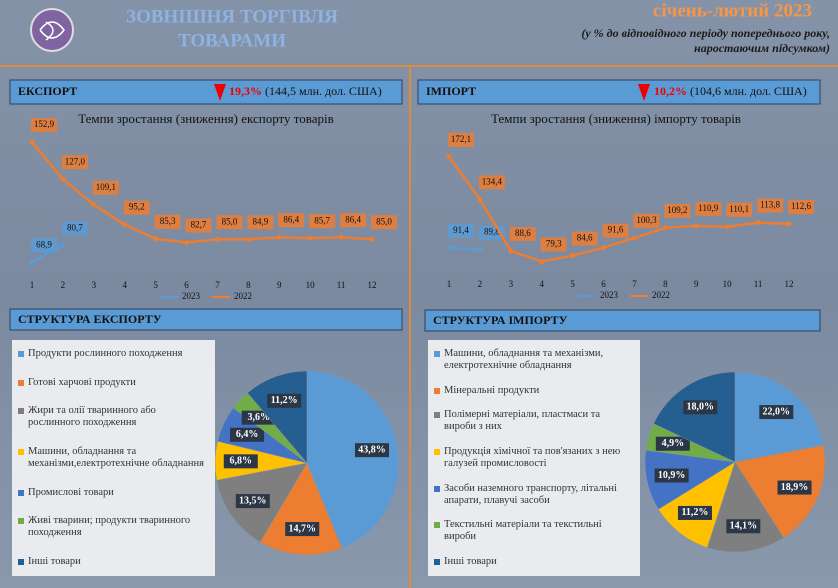 This screenshot has width=838, height=588. What do you see at coordinates (461, 230) in the screenshot?
I see `value-label: 91,4` at bounding box center [461, 230].